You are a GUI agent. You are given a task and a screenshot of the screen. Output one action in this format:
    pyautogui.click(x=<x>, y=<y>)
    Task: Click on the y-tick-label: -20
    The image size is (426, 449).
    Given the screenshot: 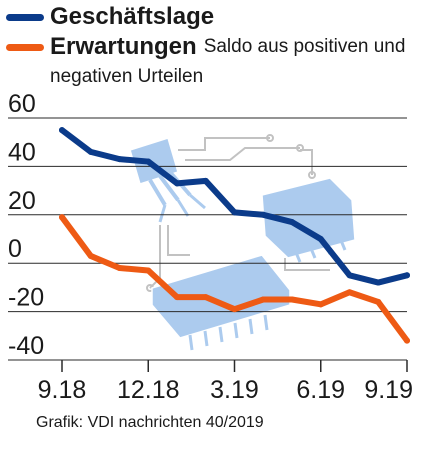 What is the action you would take?
    pyautogui.click(x=26, y=298)
    